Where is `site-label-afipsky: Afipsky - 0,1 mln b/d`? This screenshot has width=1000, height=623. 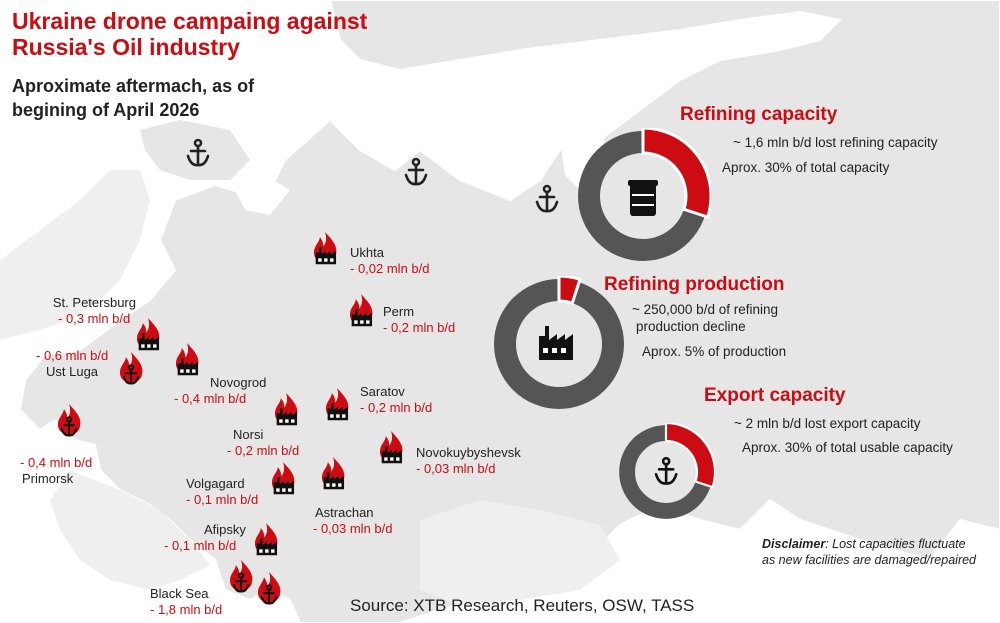
site-label-afipsky: Afipsky - 0,1 mln b/d is located at coordinates (205, 538).